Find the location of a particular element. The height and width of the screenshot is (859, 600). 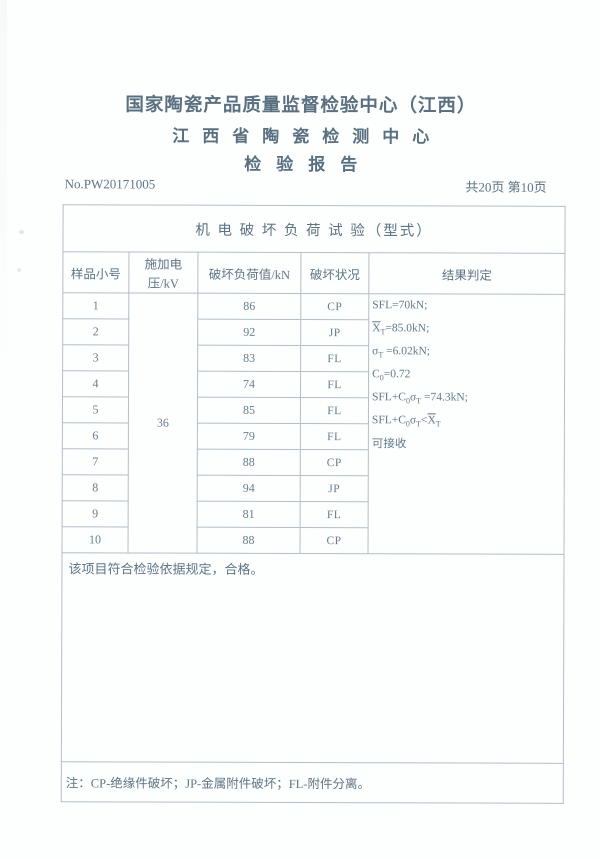

cell-applied-voltage: 36 is located at coordinates (163, 423).